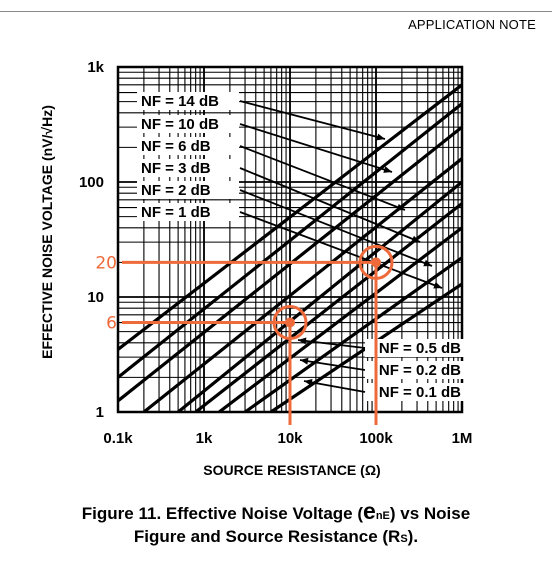 The width and height of the screenshot is (552, 575). I want to click on caption-symbol: e, so click(369, 511).